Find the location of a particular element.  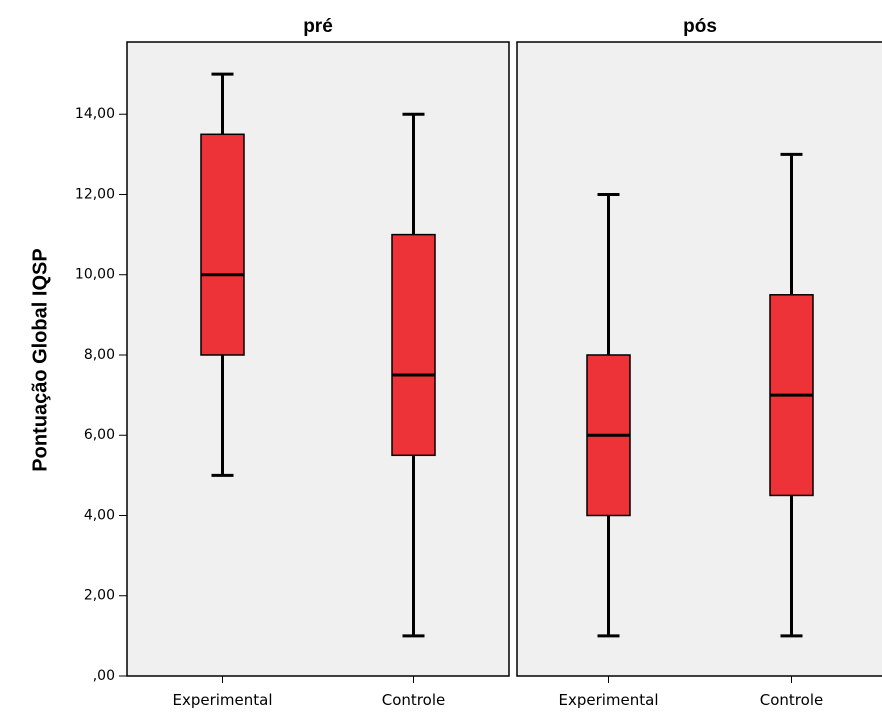

y-tick-label: 12,00 is located at coordinates (95, 194).